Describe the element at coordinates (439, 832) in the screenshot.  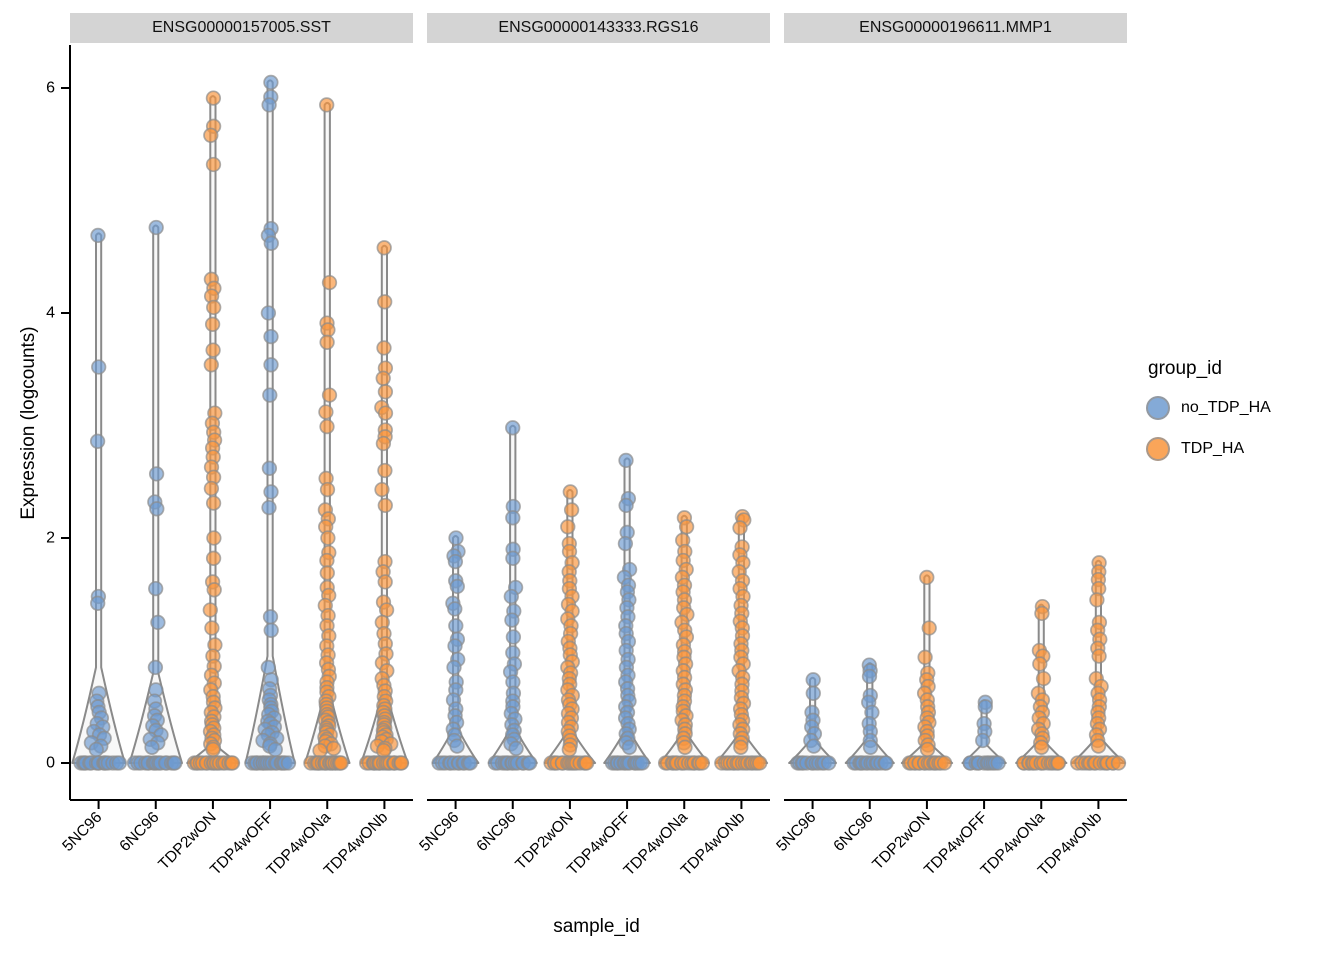
I see `x-tick-label-1-5NC96: 5NC96` at that location.